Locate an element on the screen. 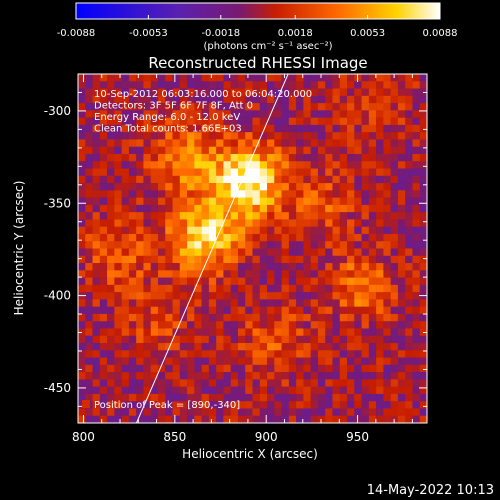  colorbar-gradient is located at coordinates (258, 11).